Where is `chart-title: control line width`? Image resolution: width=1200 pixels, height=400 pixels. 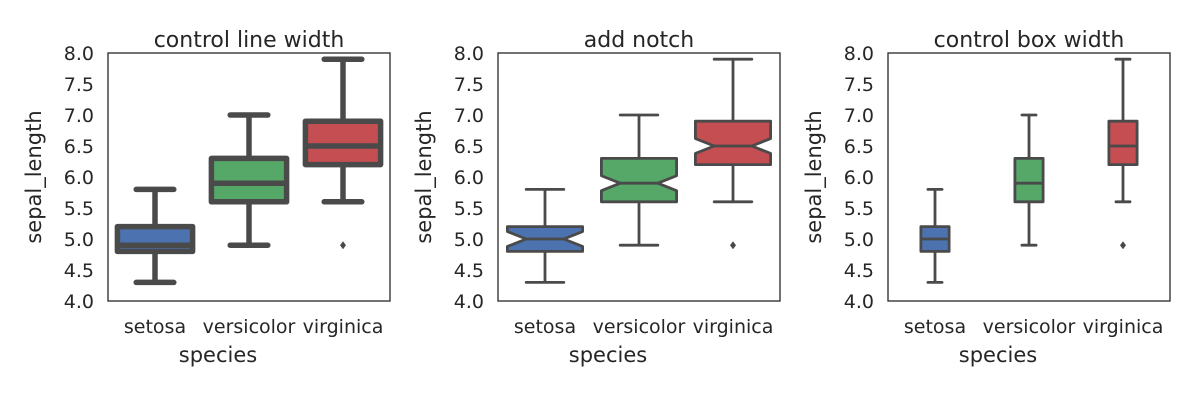
chart-title: control line width is located at coordinates (249, 40).